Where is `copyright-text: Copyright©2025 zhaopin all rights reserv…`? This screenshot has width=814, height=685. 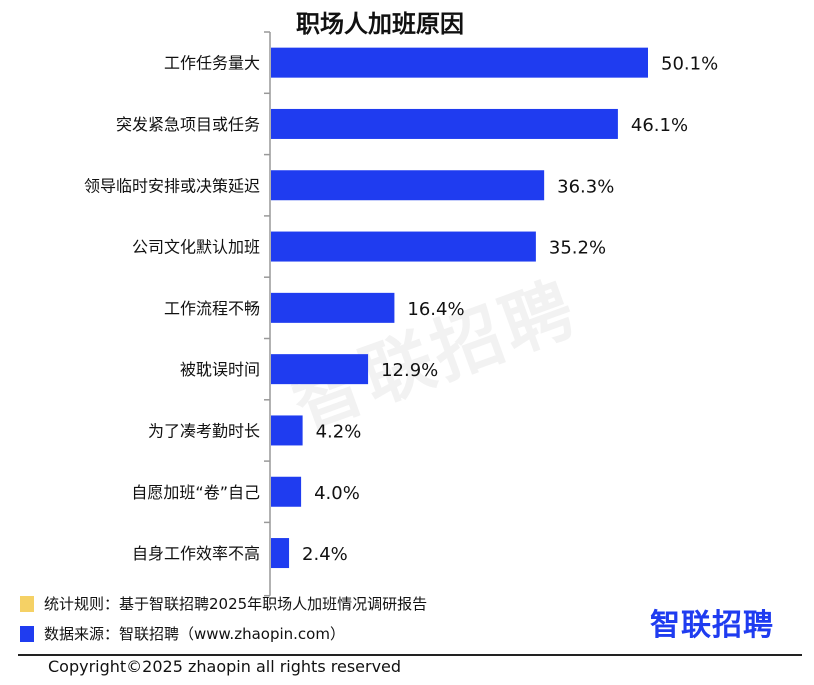 copyright-text: Copyright©2025 zhaopin all rights reserv… is located at coordinates (225, 666).